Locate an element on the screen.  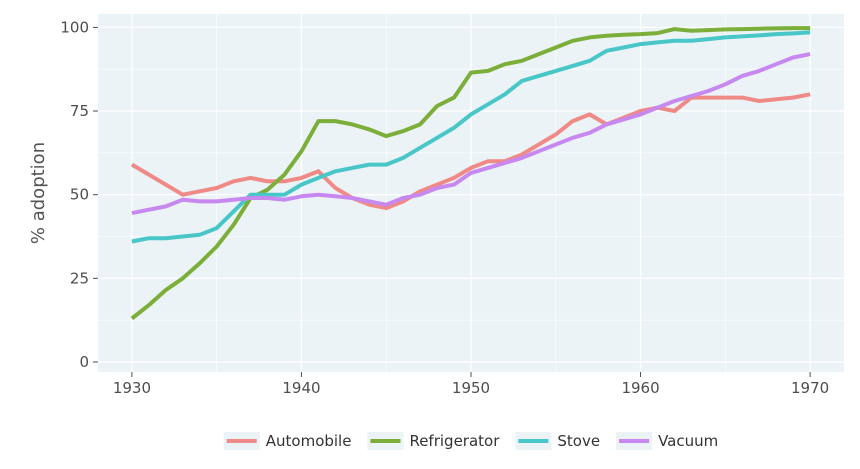
legend-label-automobile: Automobile is located at coordinates (309, 441).